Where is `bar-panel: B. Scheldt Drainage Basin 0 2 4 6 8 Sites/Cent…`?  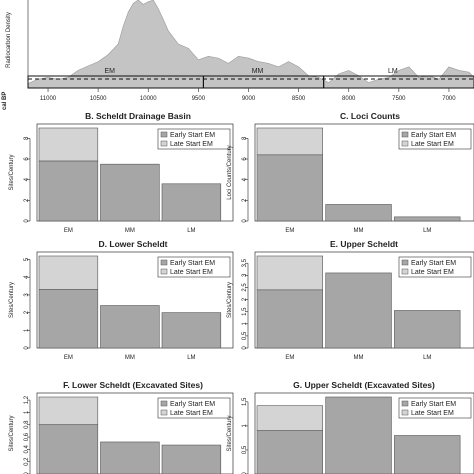
bar-panel: B. Scheldt Drainage Basin 0 2 4 6 8 Sites/Cent… is located at coordinates (121, 172).